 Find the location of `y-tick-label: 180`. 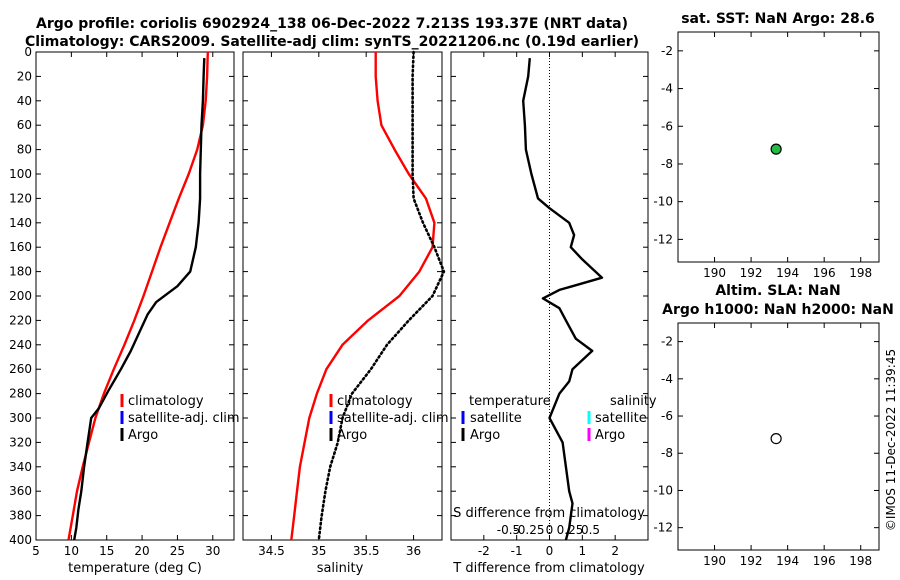

y-tick-label: 180 is located at coordinates (20, 272).